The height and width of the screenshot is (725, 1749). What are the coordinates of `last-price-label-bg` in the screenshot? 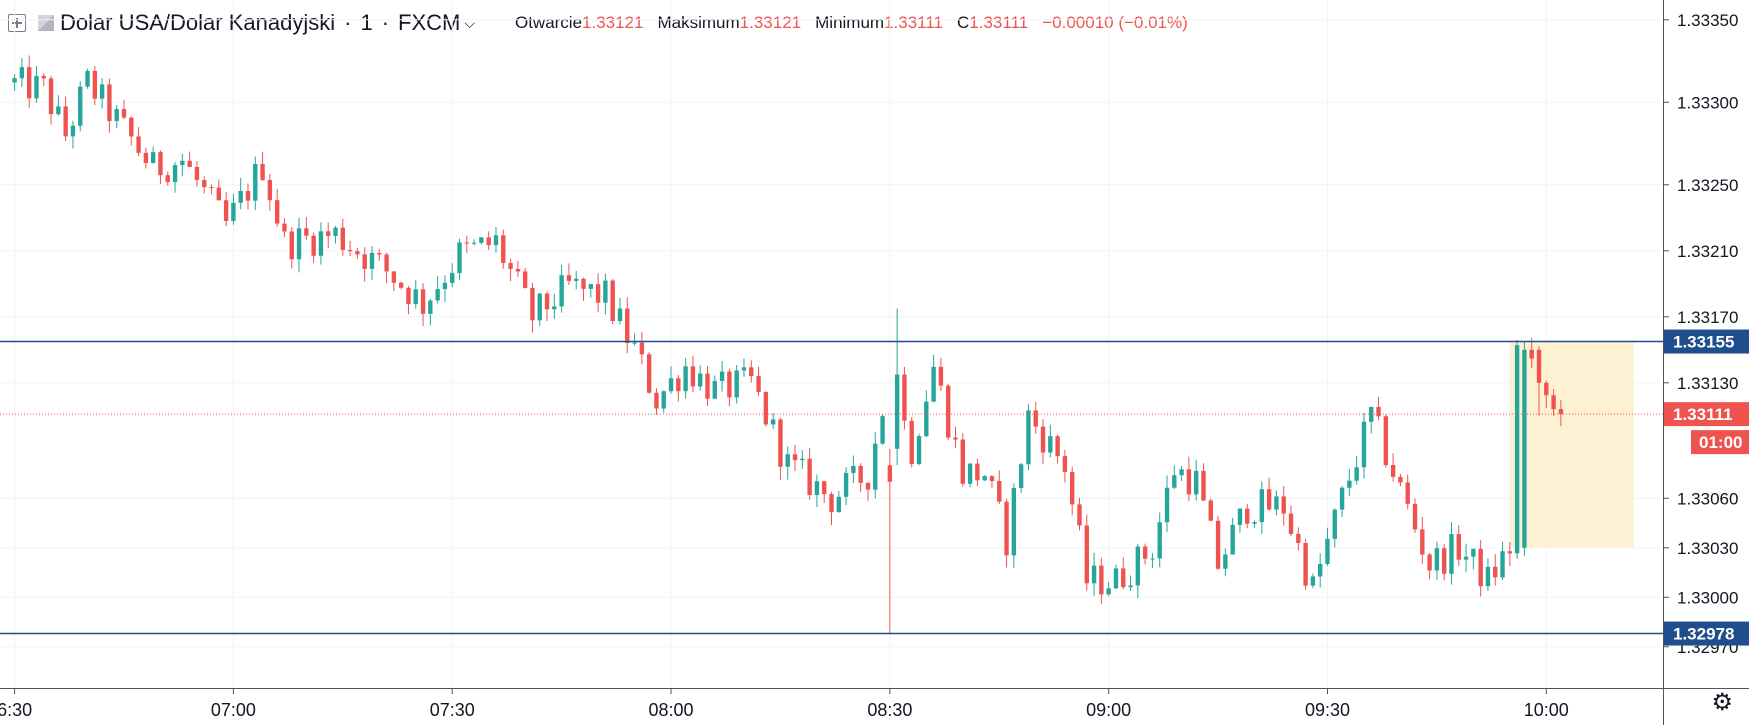 It's located at (1706, 414).